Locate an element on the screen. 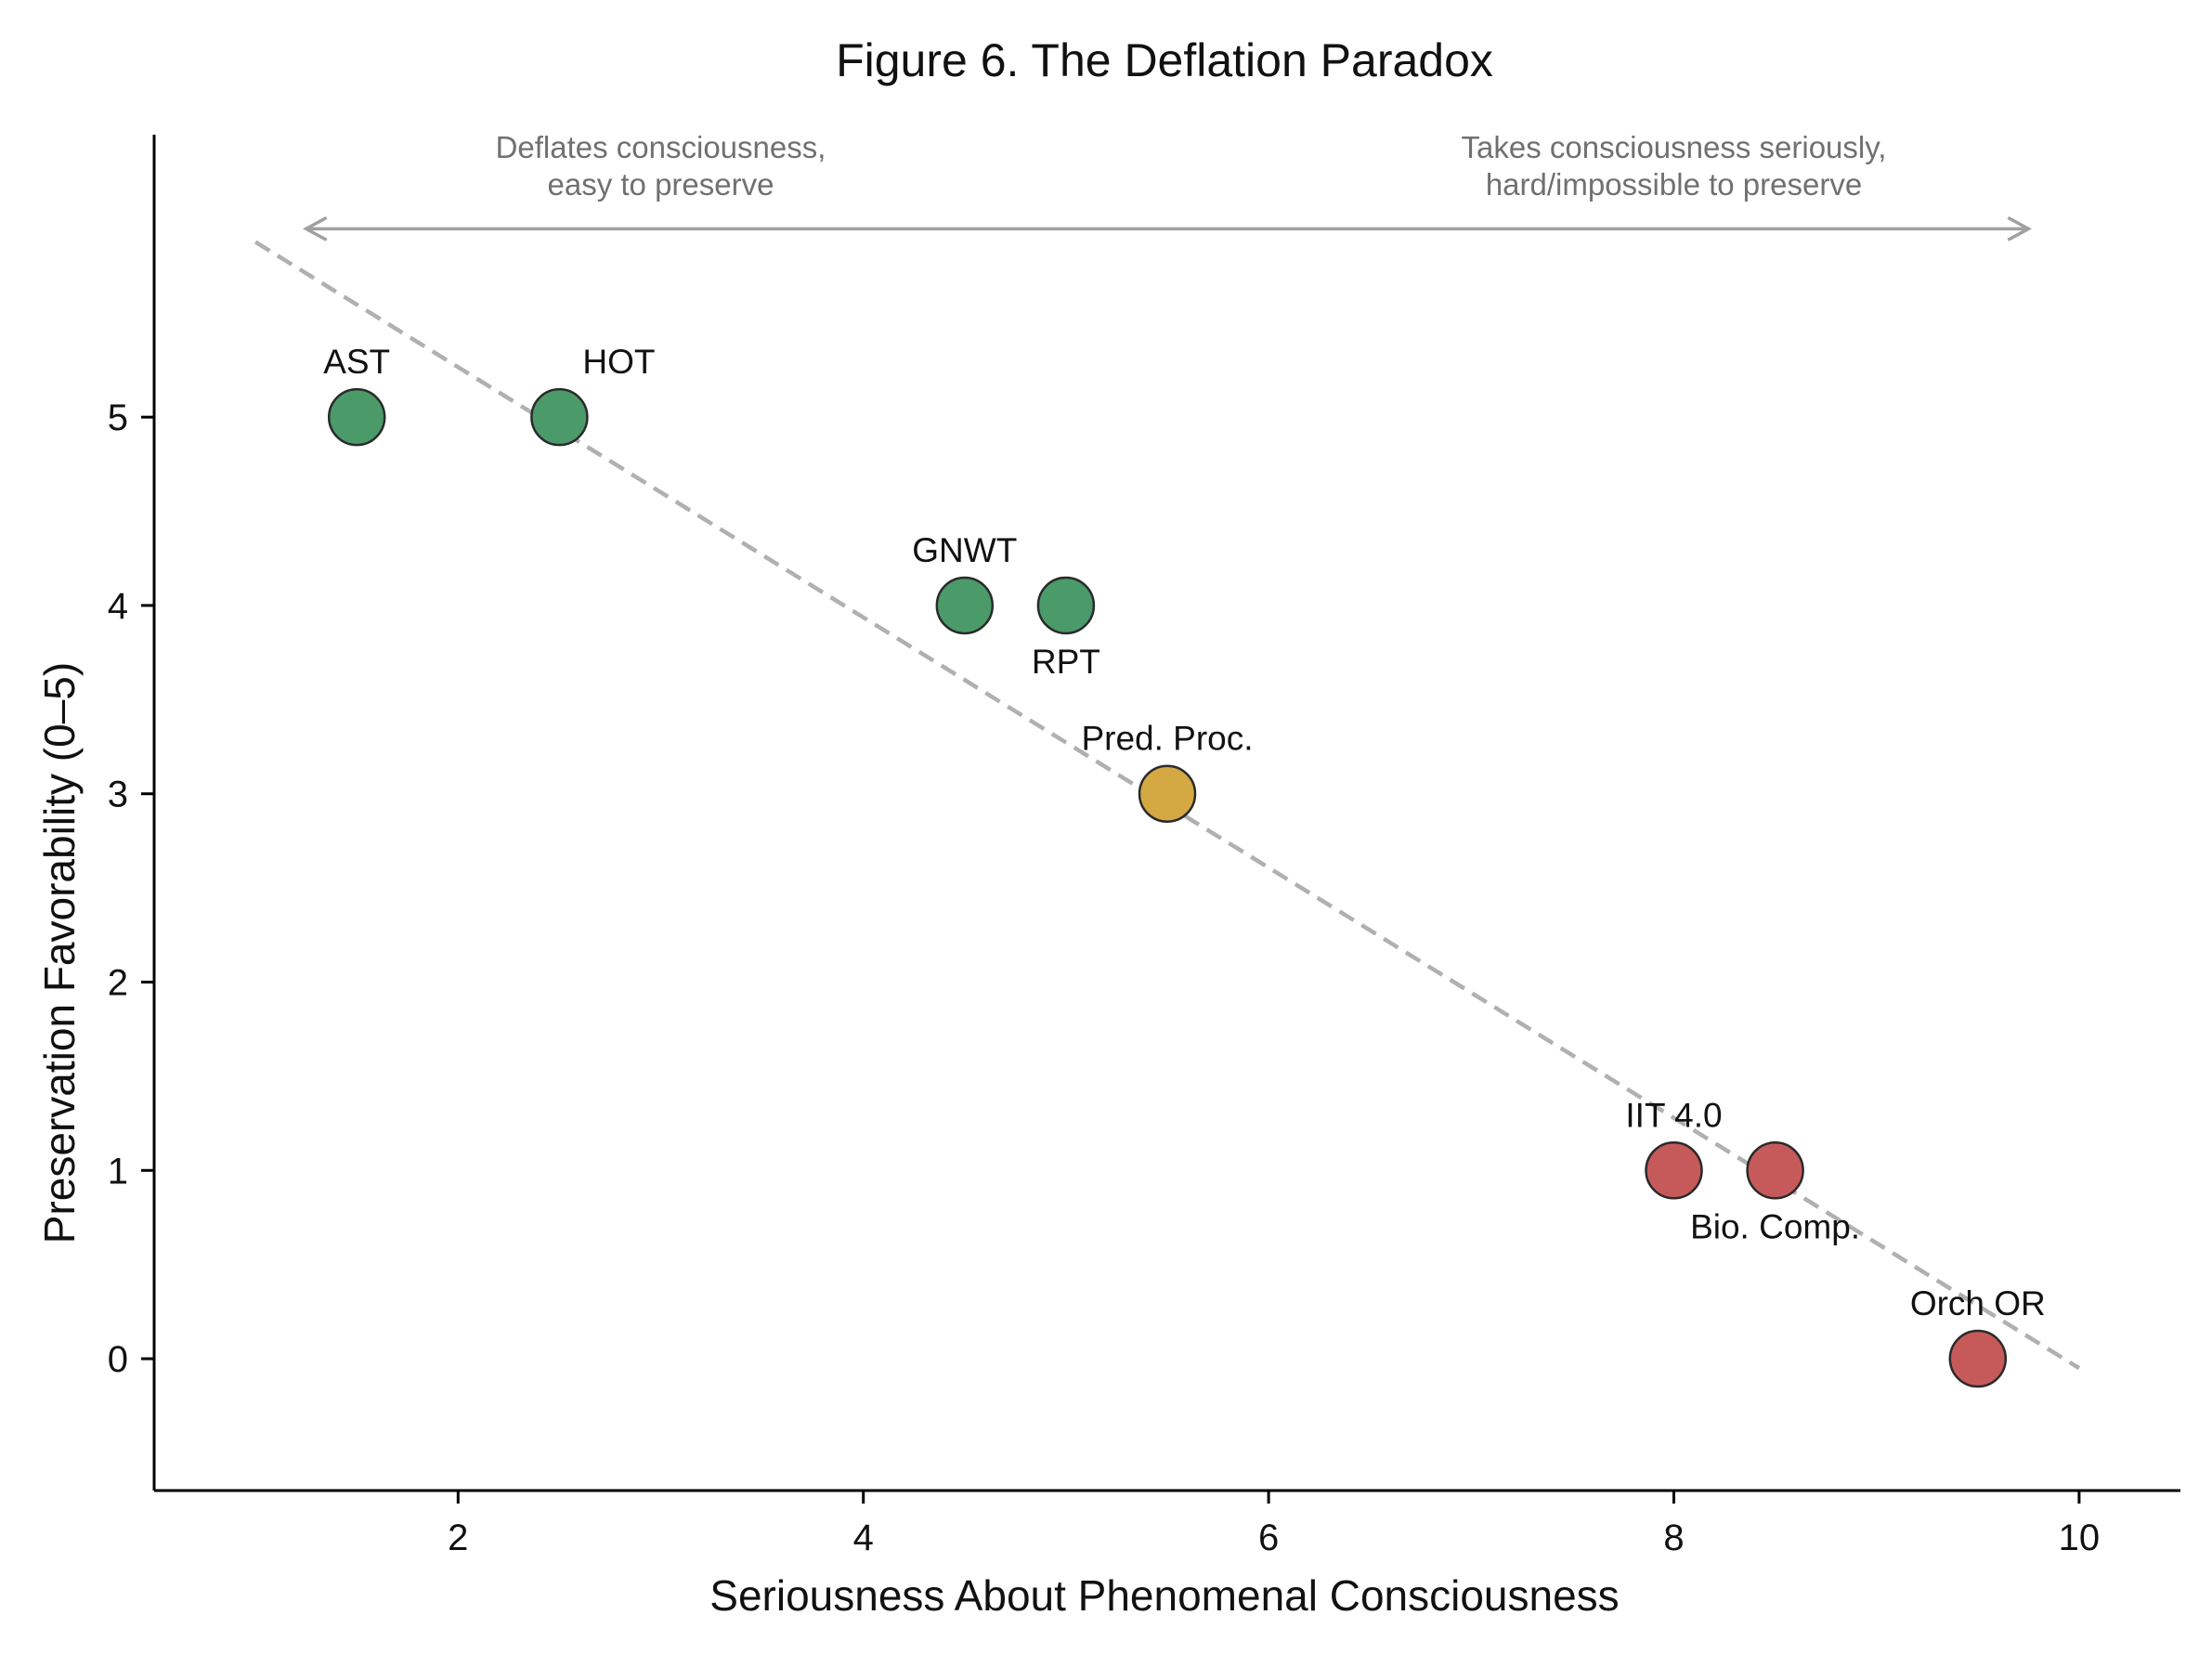  x-tick-label: 10 is located at coordinates (2080, 1538).